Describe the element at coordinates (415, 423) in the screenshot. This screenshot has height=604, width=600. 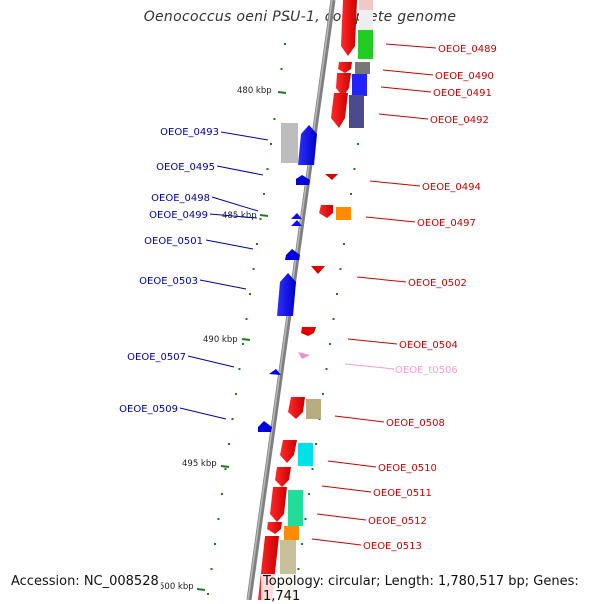
I see `gene-label-0508: OEOE_0508` at that location.